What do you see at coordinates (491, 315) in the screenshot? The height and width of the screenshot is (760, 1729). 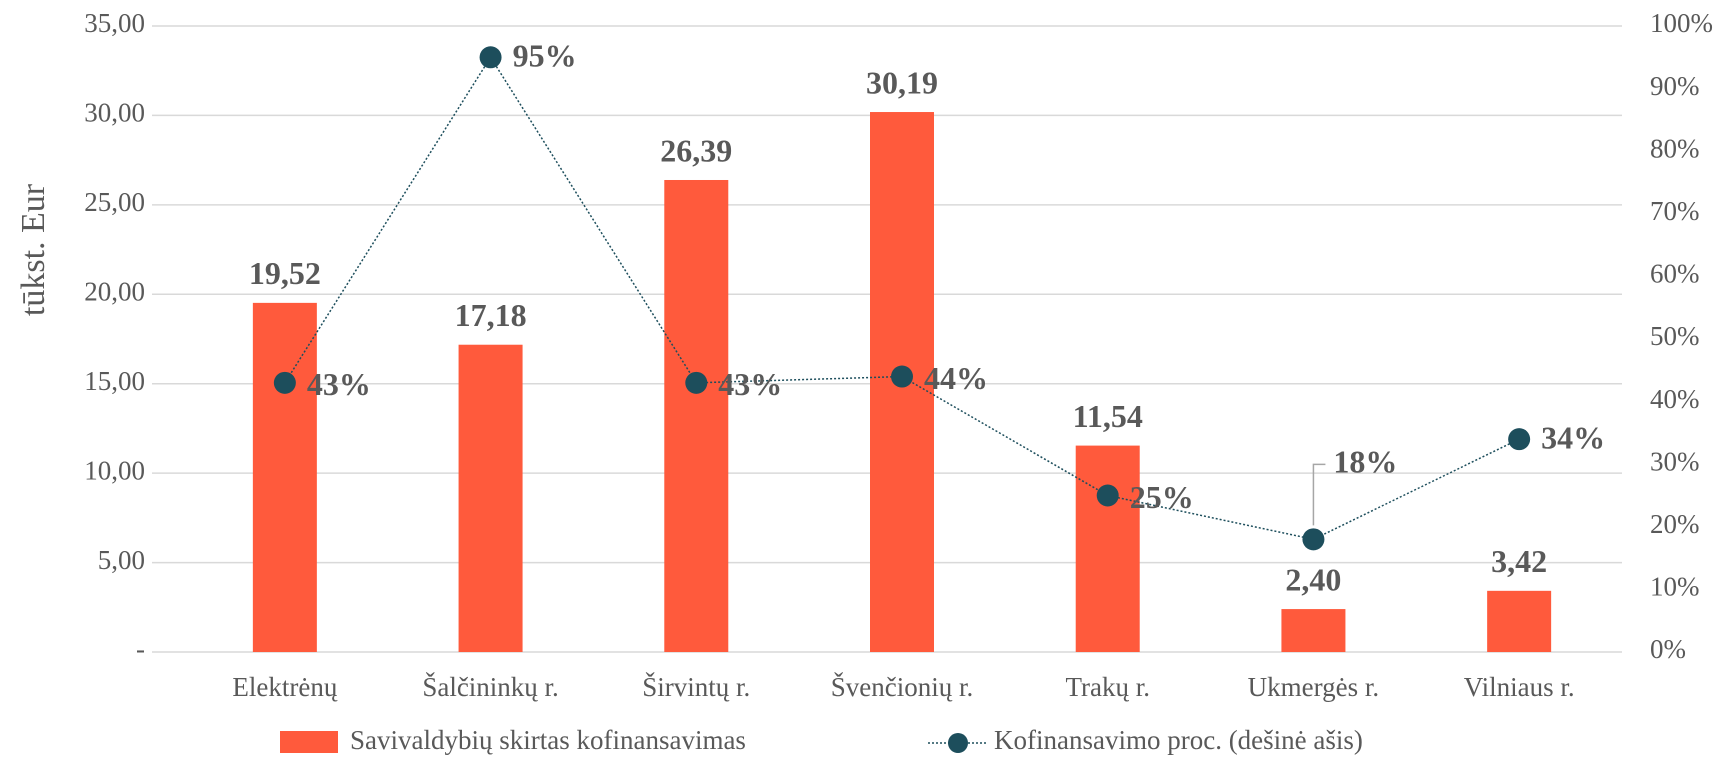 I see `data-label: 17,18` at bounding box center [491, 315].